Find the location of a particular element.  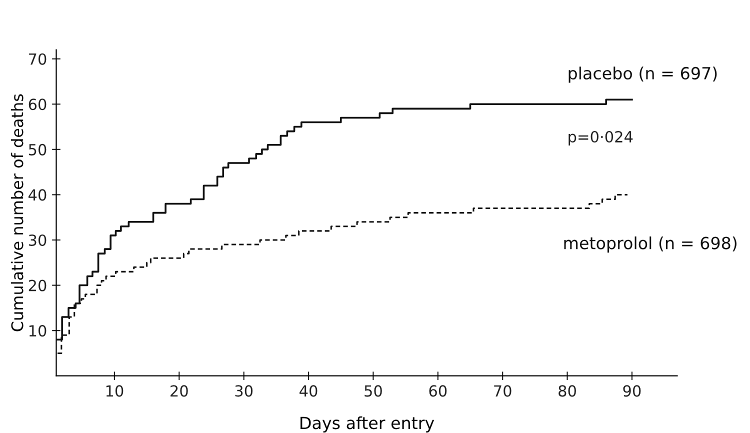

x-tick-label: 30 is located at coordinates (244, 391).